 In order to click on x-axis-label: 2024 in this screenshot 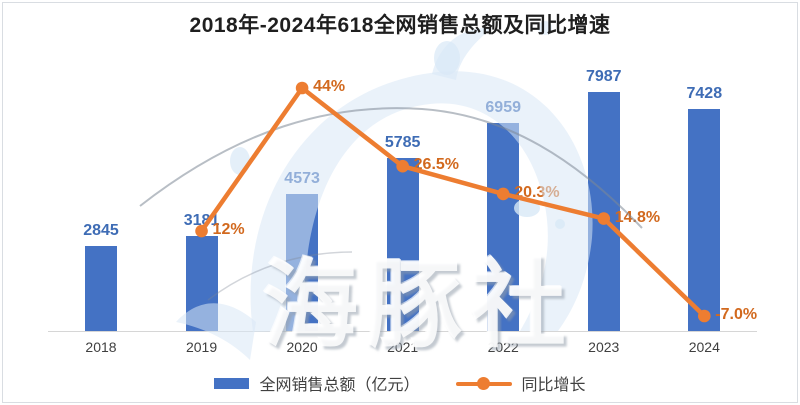, I will do `click(704, 347)`.